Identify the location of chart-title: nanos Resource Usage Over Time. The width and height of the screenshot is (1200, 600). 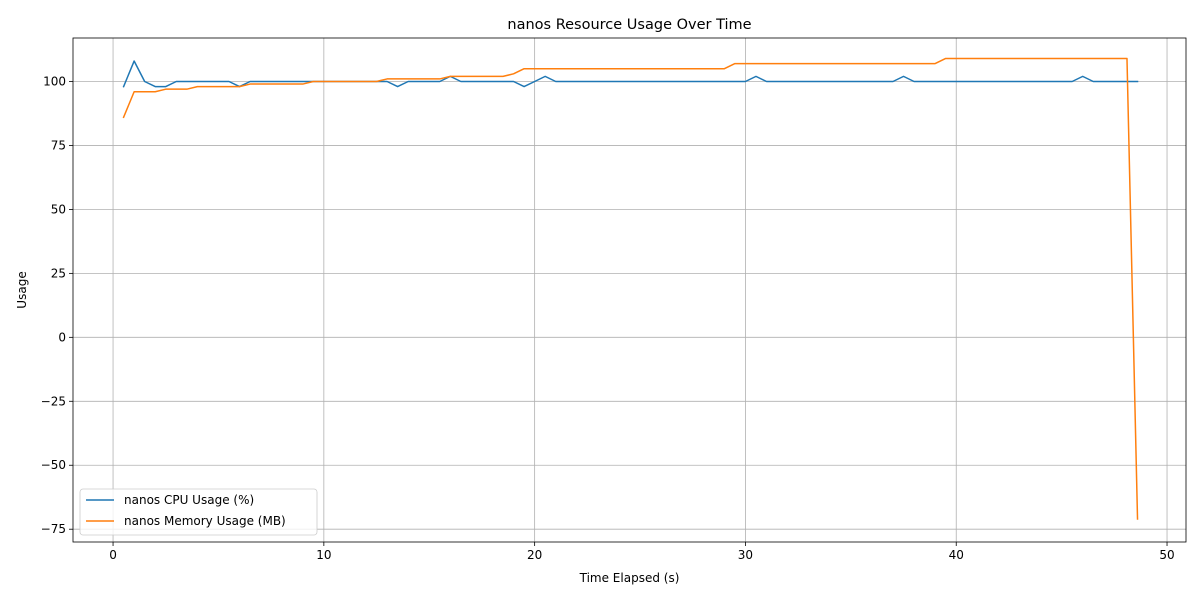
(629, 25).